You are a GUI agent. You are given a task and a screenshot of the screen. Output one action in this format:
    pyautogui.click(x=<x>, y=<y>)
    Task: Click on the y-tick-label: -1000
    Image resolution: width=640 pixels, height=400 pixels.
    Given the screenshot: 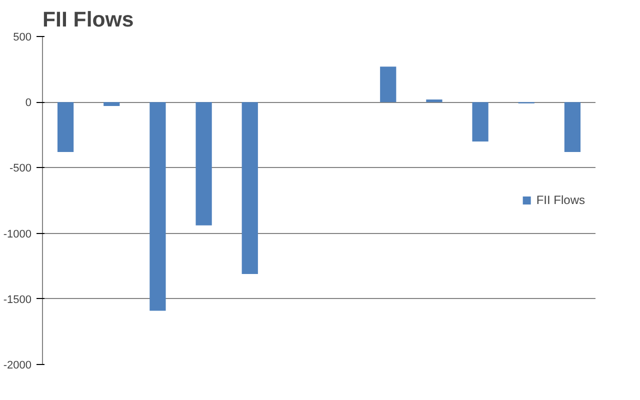 What is the action you would take?
    pyautogui.click(x=17, y=234)
    